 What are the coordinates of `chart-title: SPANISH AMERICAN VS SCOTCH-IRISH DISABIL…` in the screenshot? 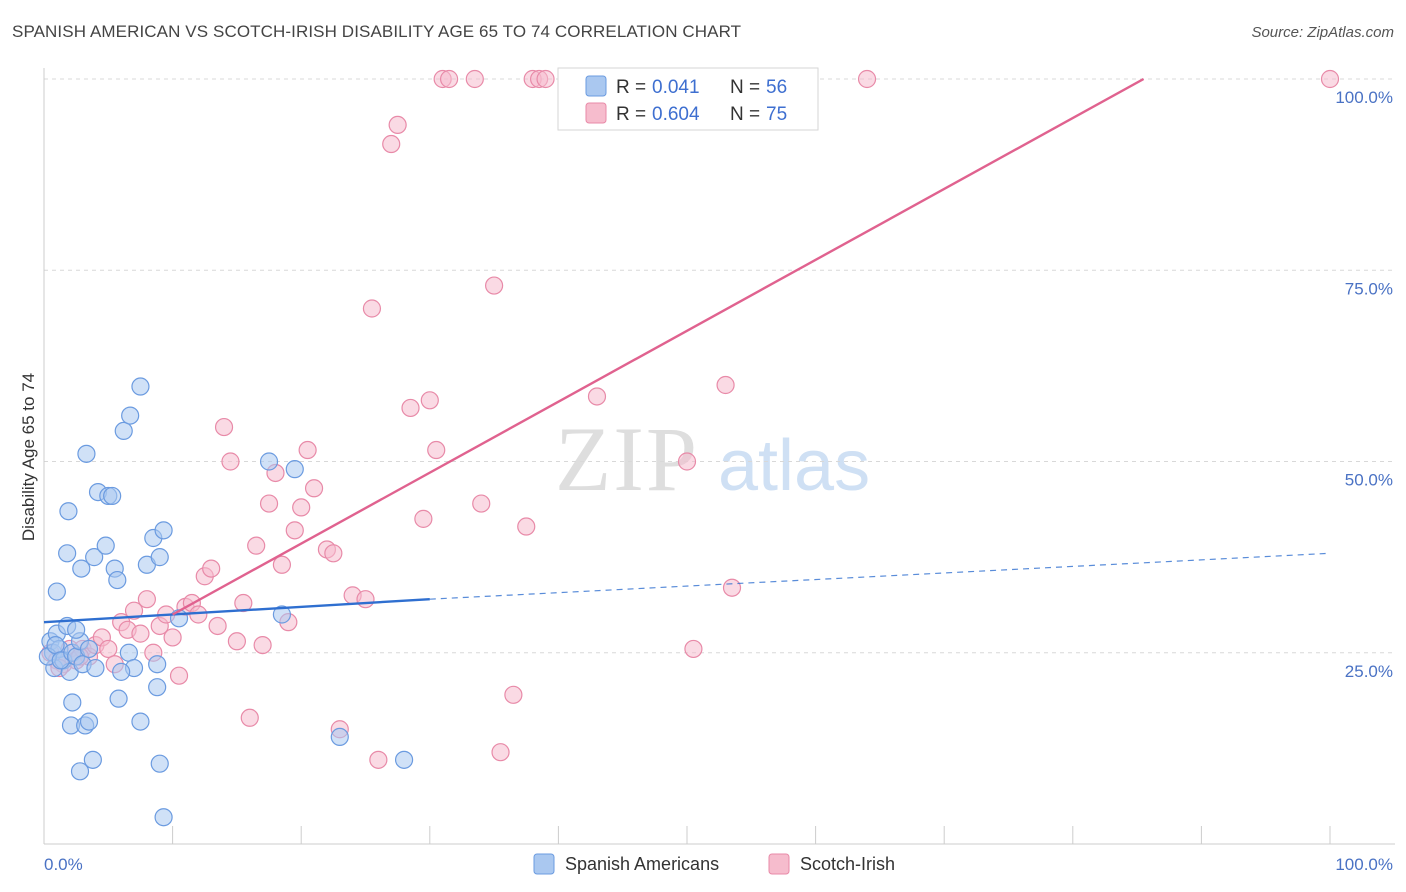 It's located at (377, 31).